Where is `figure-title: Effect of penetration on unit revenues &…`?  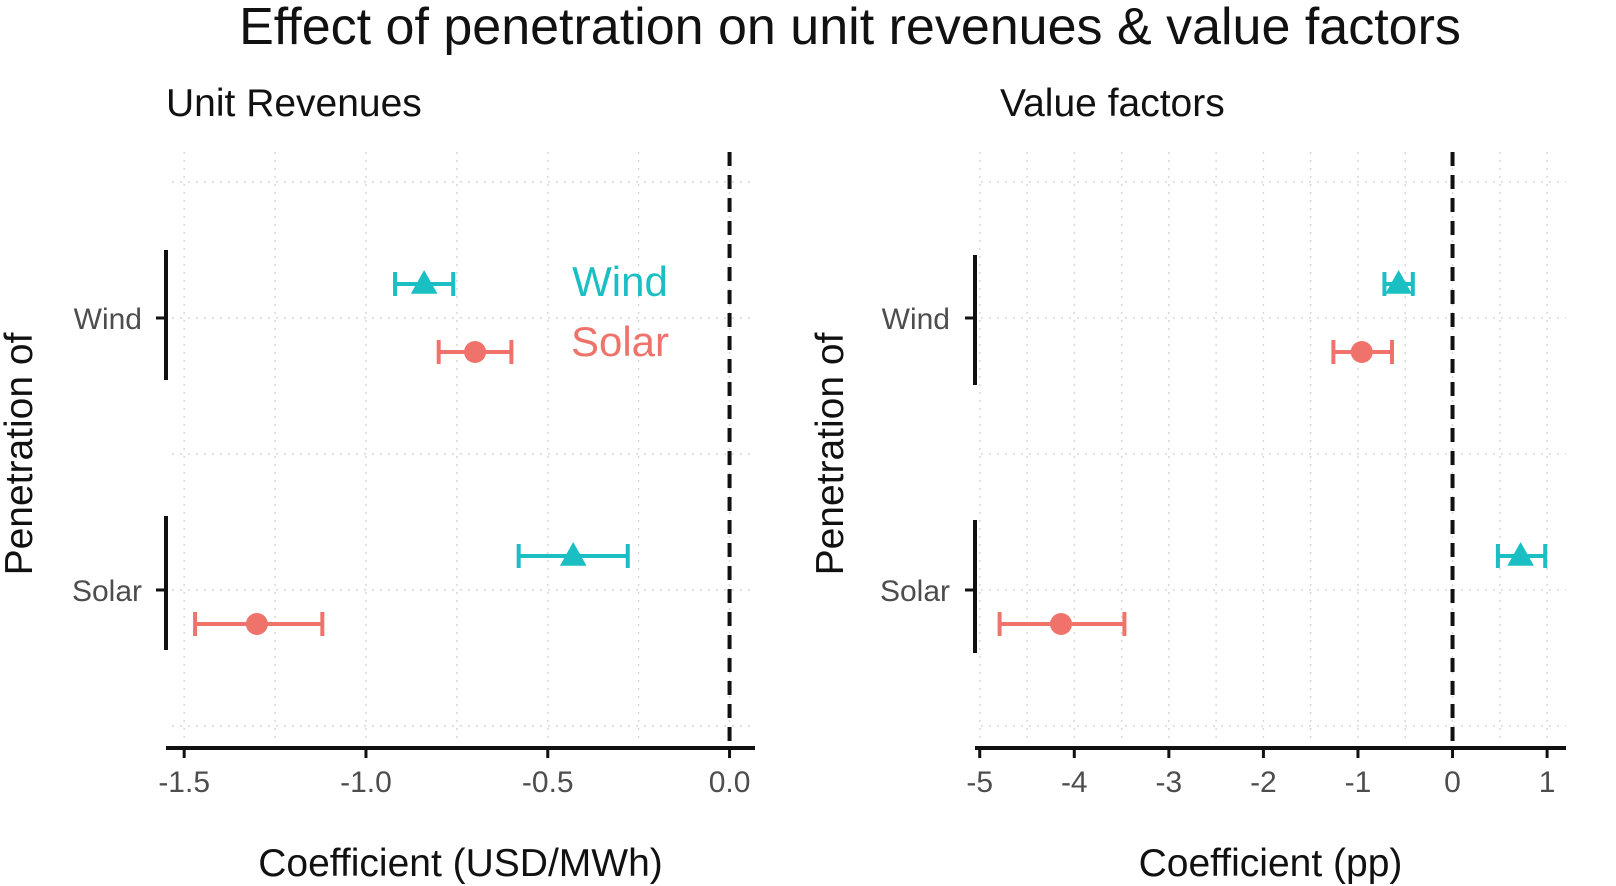
figure-title: Effect of penetration on unit revenues &… is located at coordinates (850, 28).